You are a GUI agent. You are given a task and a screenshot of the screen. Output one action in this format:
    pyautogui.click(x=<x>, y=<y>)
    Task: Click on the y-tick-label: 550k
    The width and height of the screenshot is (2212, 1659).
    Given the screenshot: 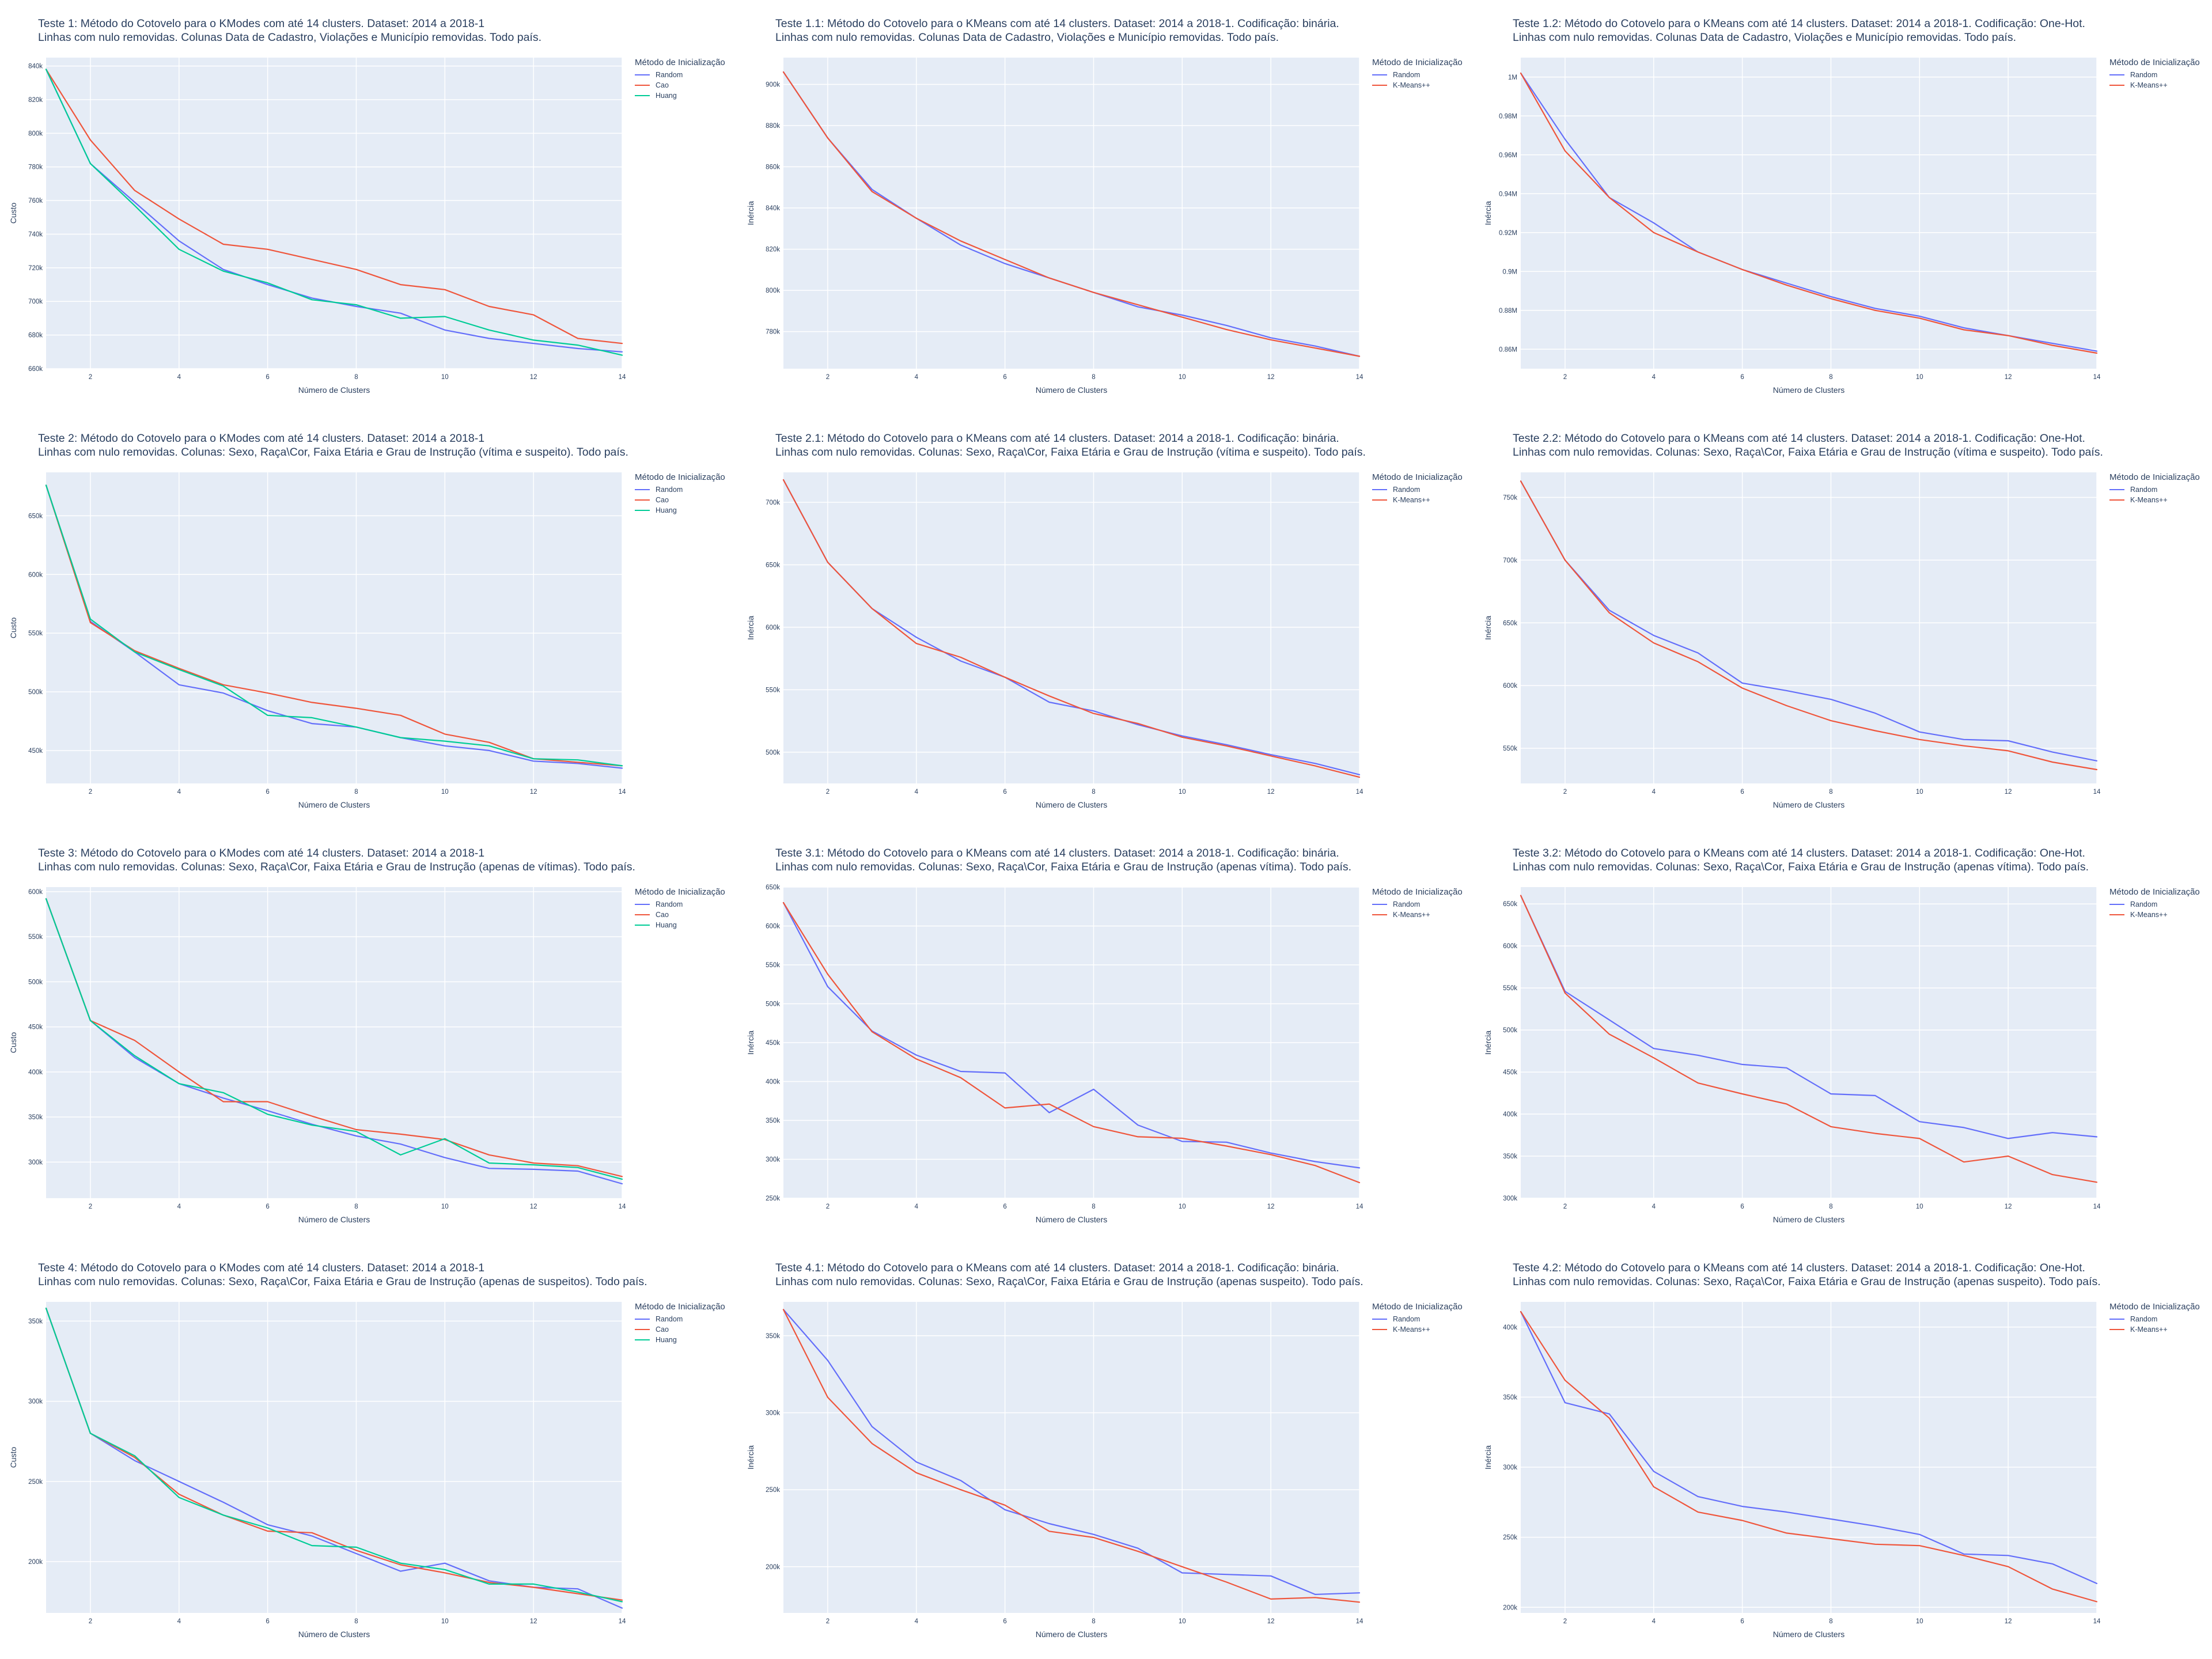 What is the action you would take?
    pyautogui.click(x=35, y=633)
    